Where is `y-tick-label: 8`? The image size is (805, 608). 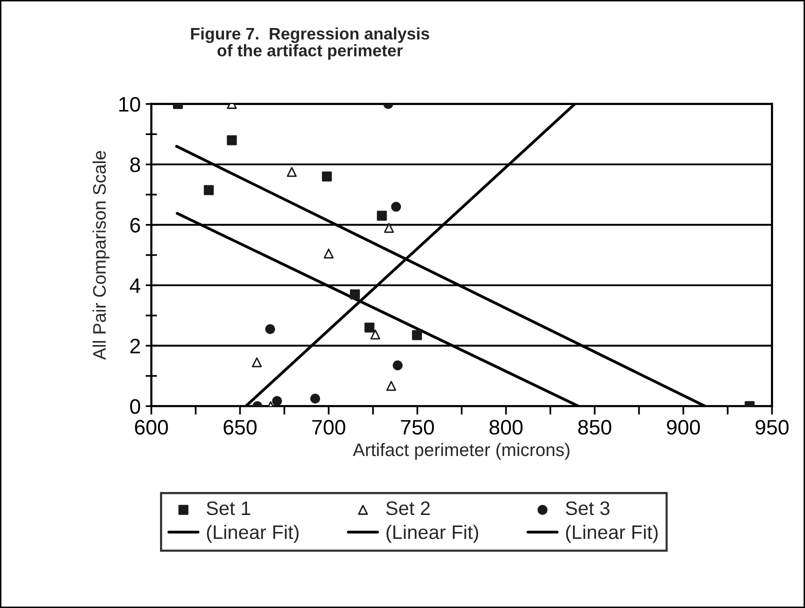
y-tick-label: 8 is located at coordinates (135, 164).